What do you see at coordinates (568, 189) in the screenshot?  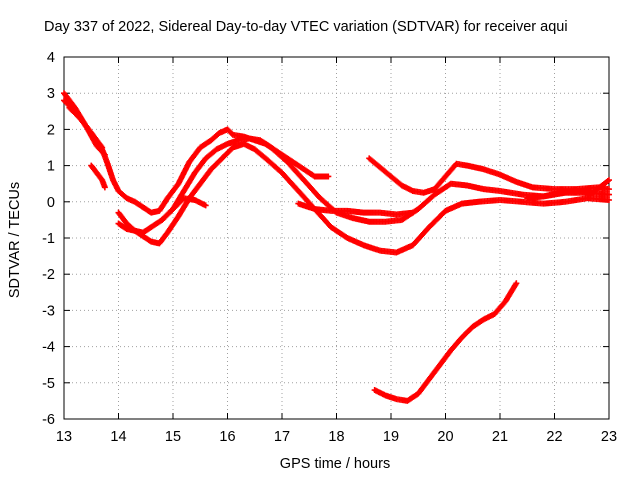 I see `series-track-k` at bounding box center [568, 189].